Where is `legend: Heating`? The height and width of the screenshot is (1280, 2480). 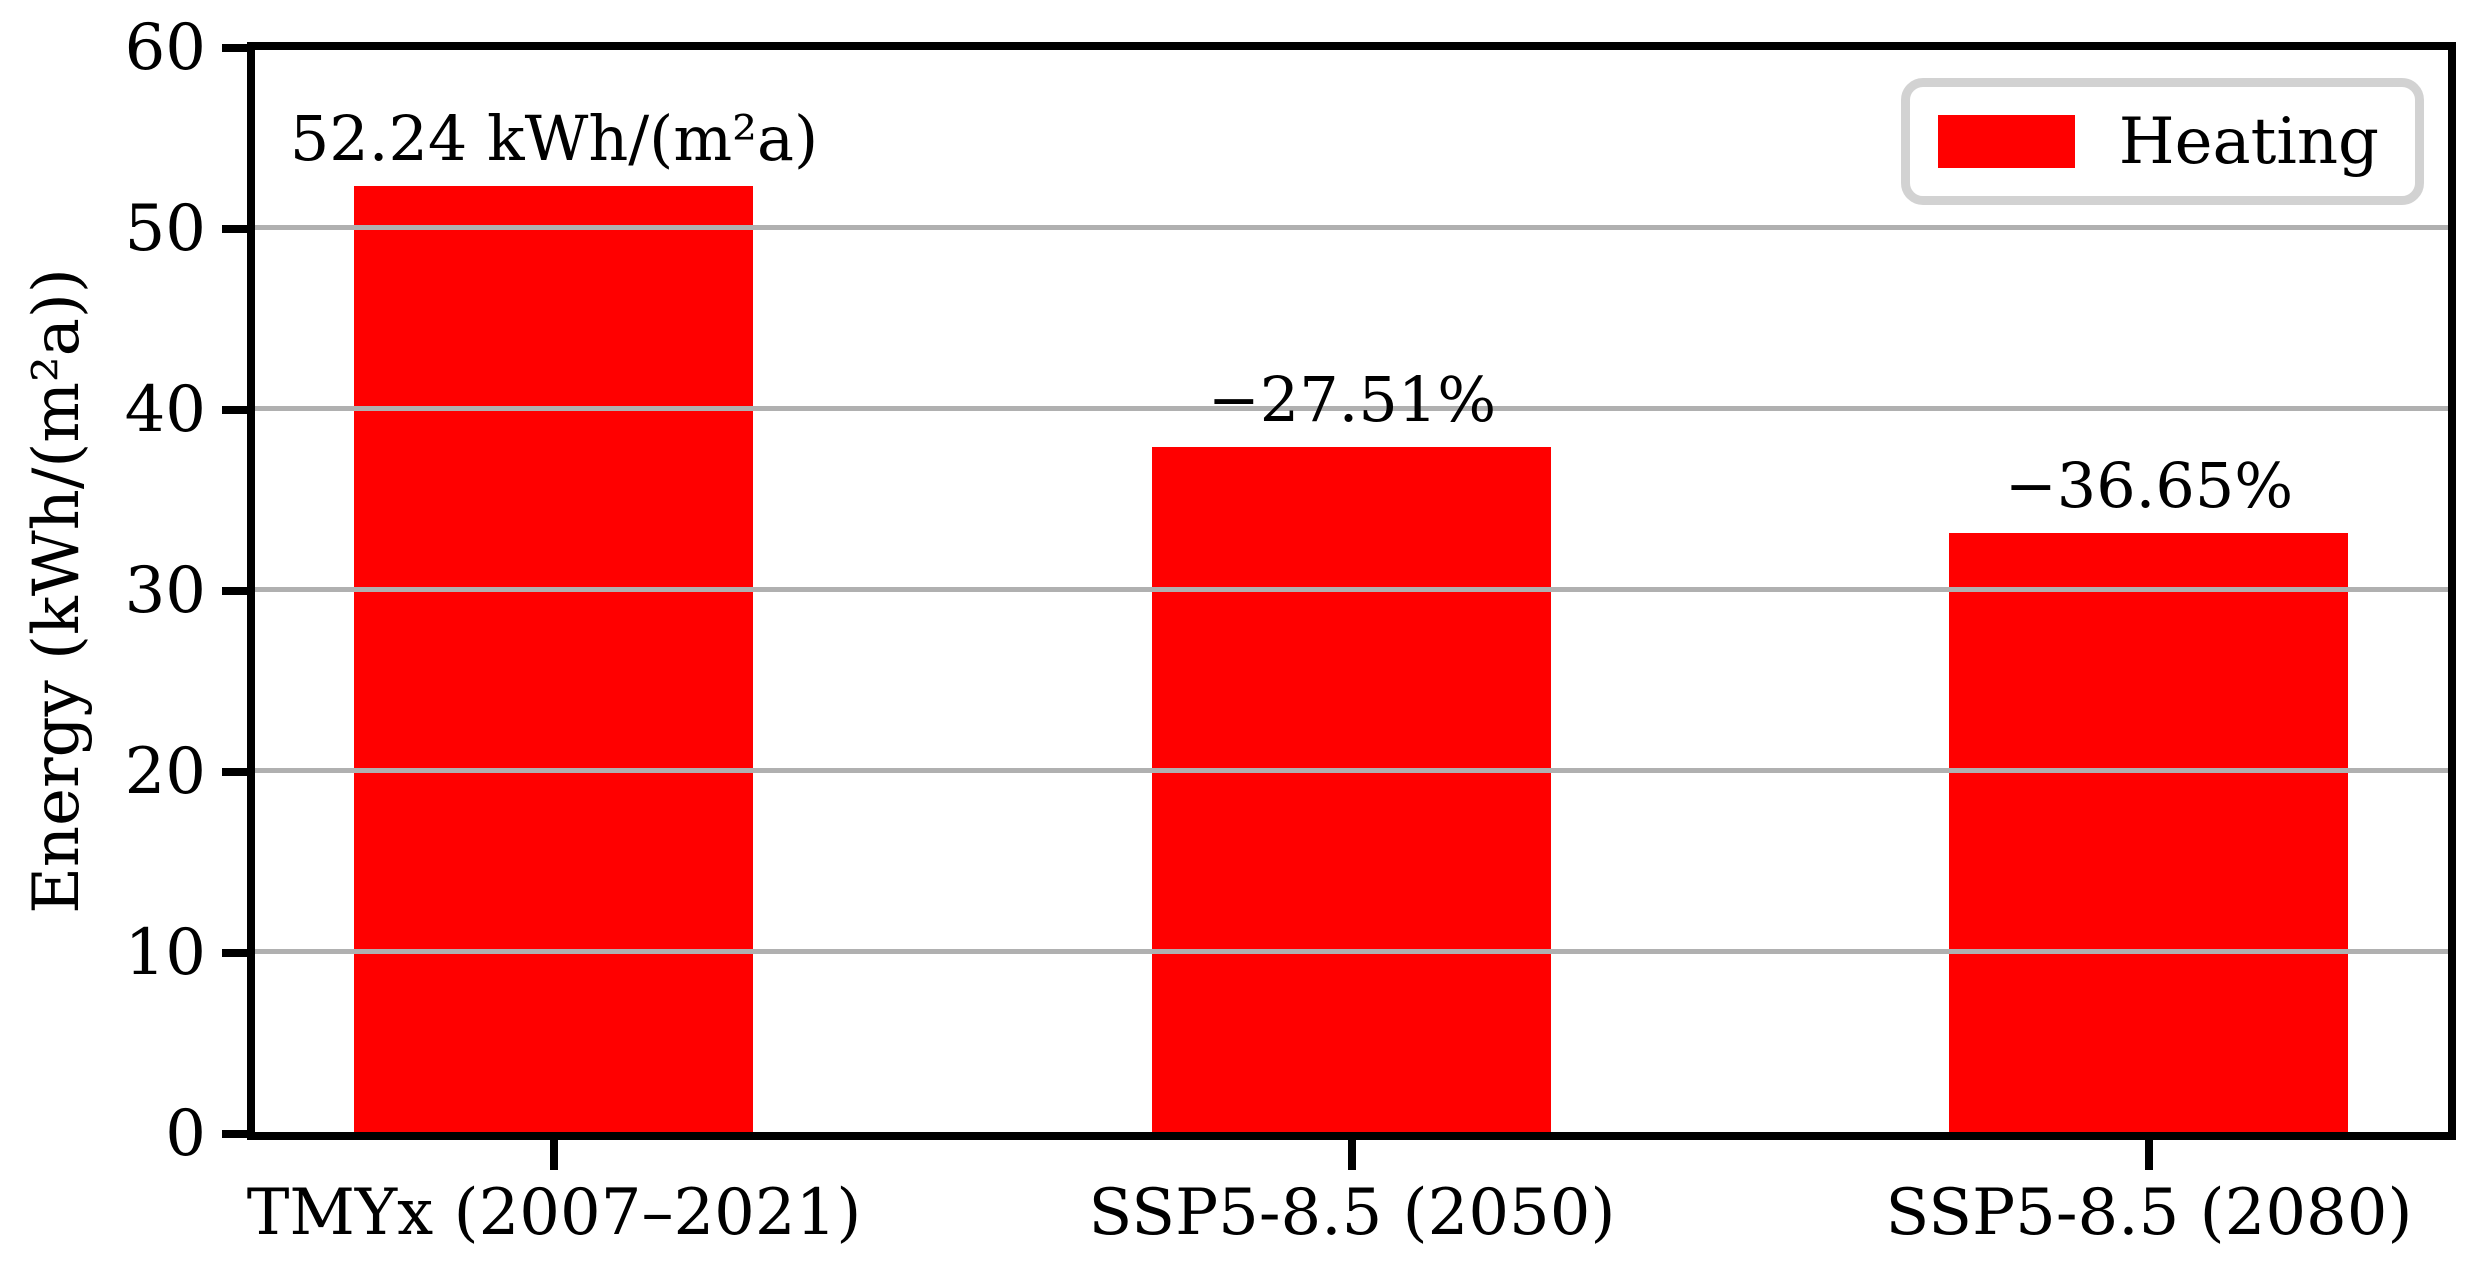
legend: Heating is located at coordinates (2162, 141).